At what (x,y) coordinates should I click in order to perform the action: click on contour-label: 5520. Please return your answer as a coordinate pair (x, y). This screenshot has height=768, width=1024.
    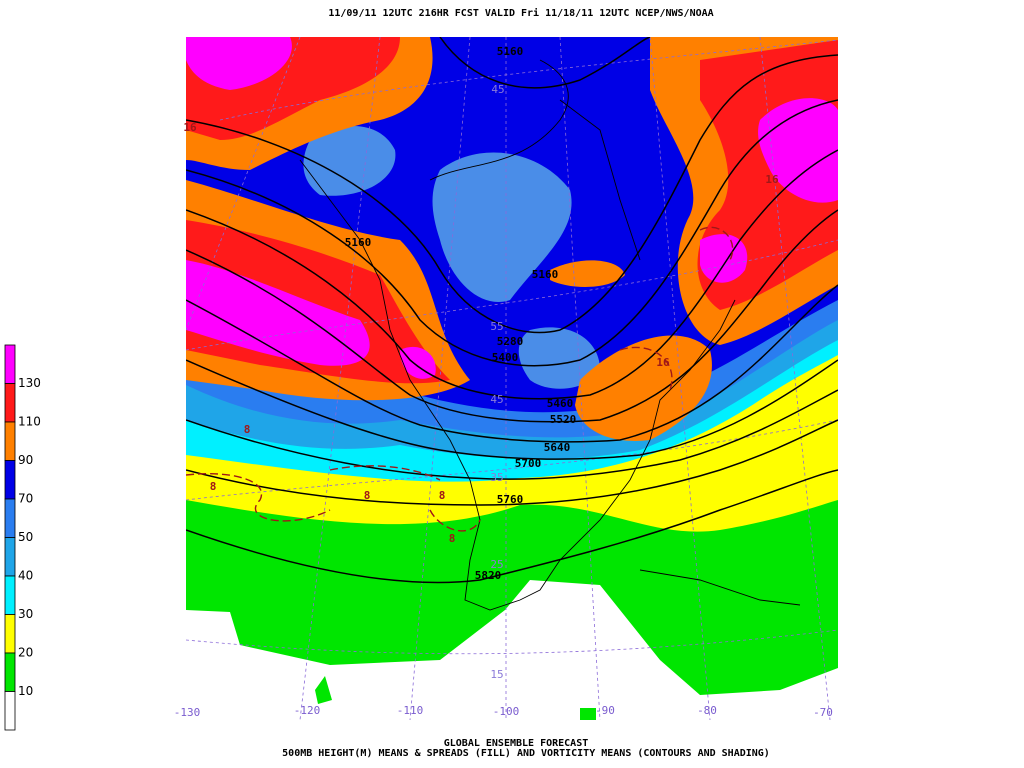
    Looking at the image, I should click on (563, 419).